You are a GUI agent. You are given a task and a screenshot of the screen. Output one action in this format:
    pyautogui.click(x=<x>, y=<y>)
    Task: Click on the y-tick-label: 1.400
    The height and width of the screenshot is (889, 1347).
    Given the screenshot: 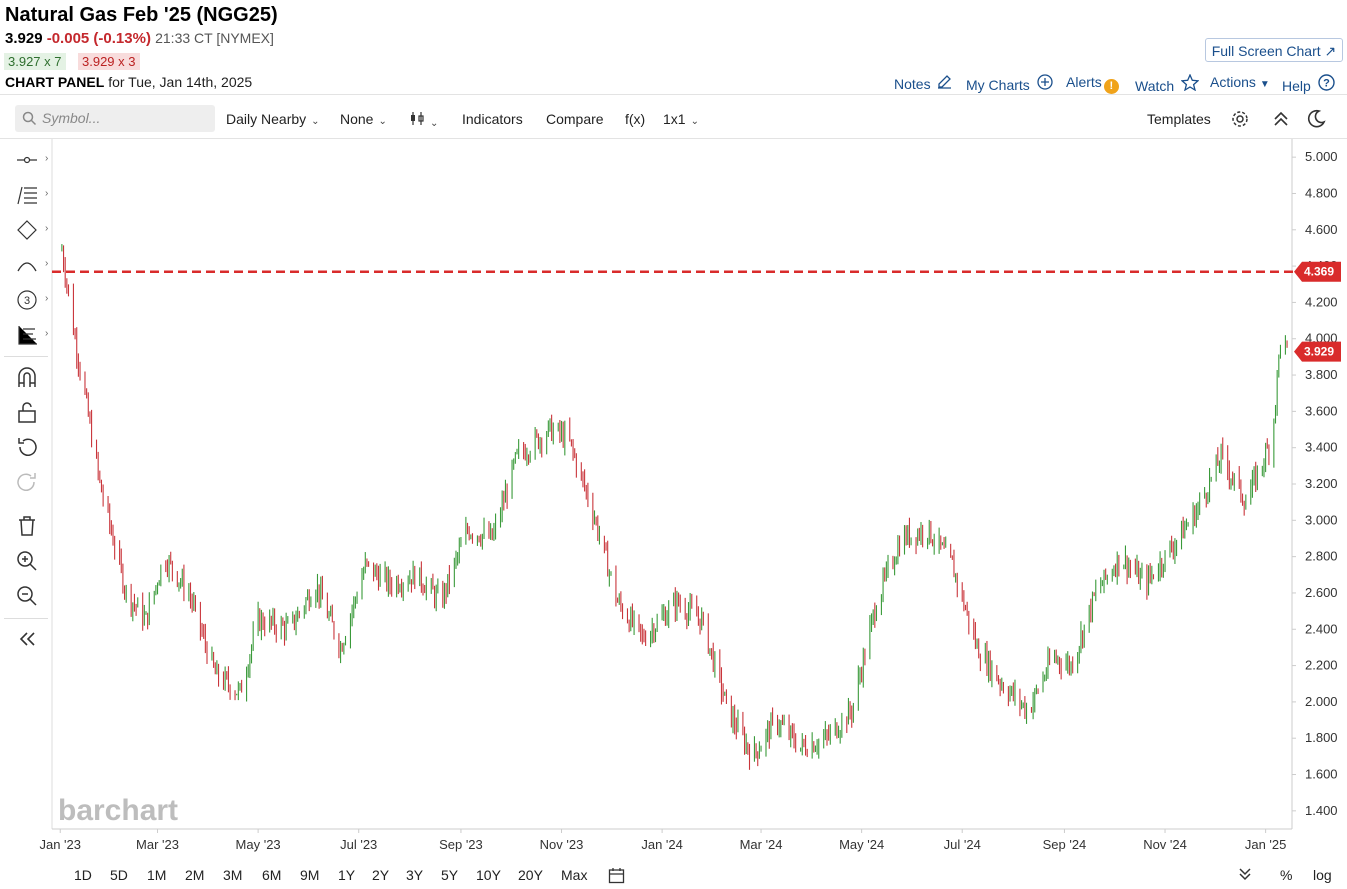 What is the action you would take?
    pyautogui.click(x=1321, y=810)
    